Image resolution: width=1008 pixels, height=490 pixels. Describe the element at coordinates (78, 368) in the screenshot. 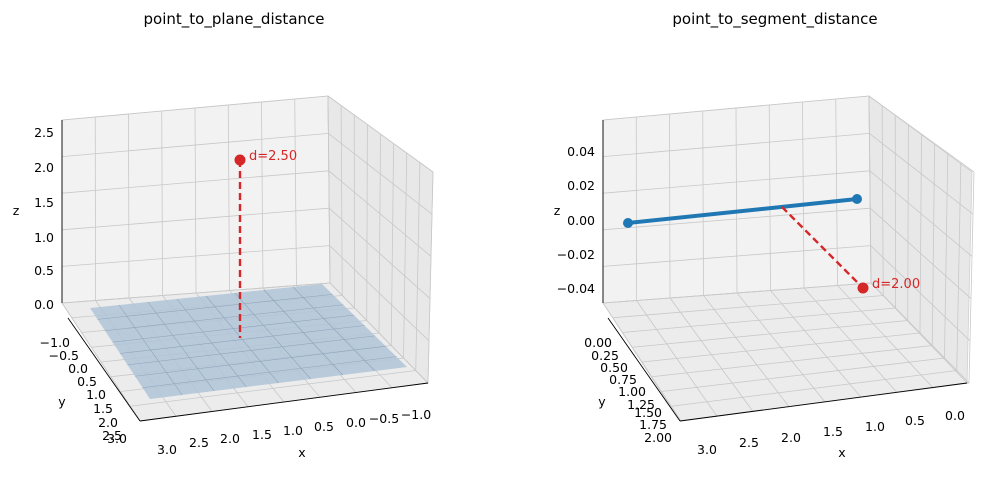

I see `y-tick-label: 0.0` at that location.